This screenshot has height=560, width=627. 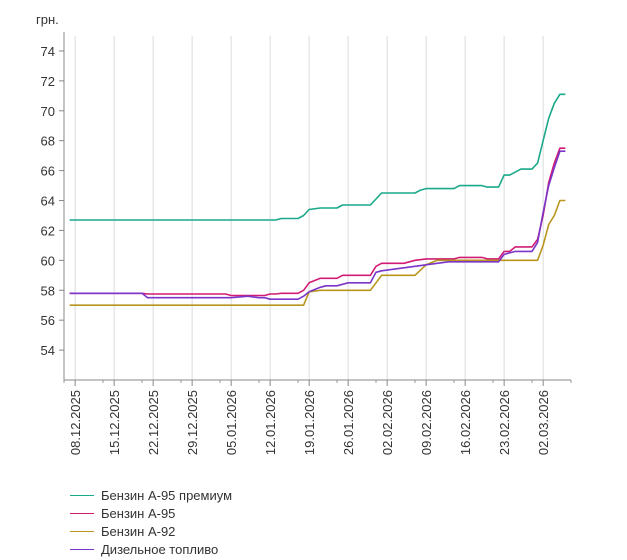 What do you see at coordinates (231, 422) in the screenshot?
I see `x-tick-label: 05.01.2026` at bounding box center [231, 422].